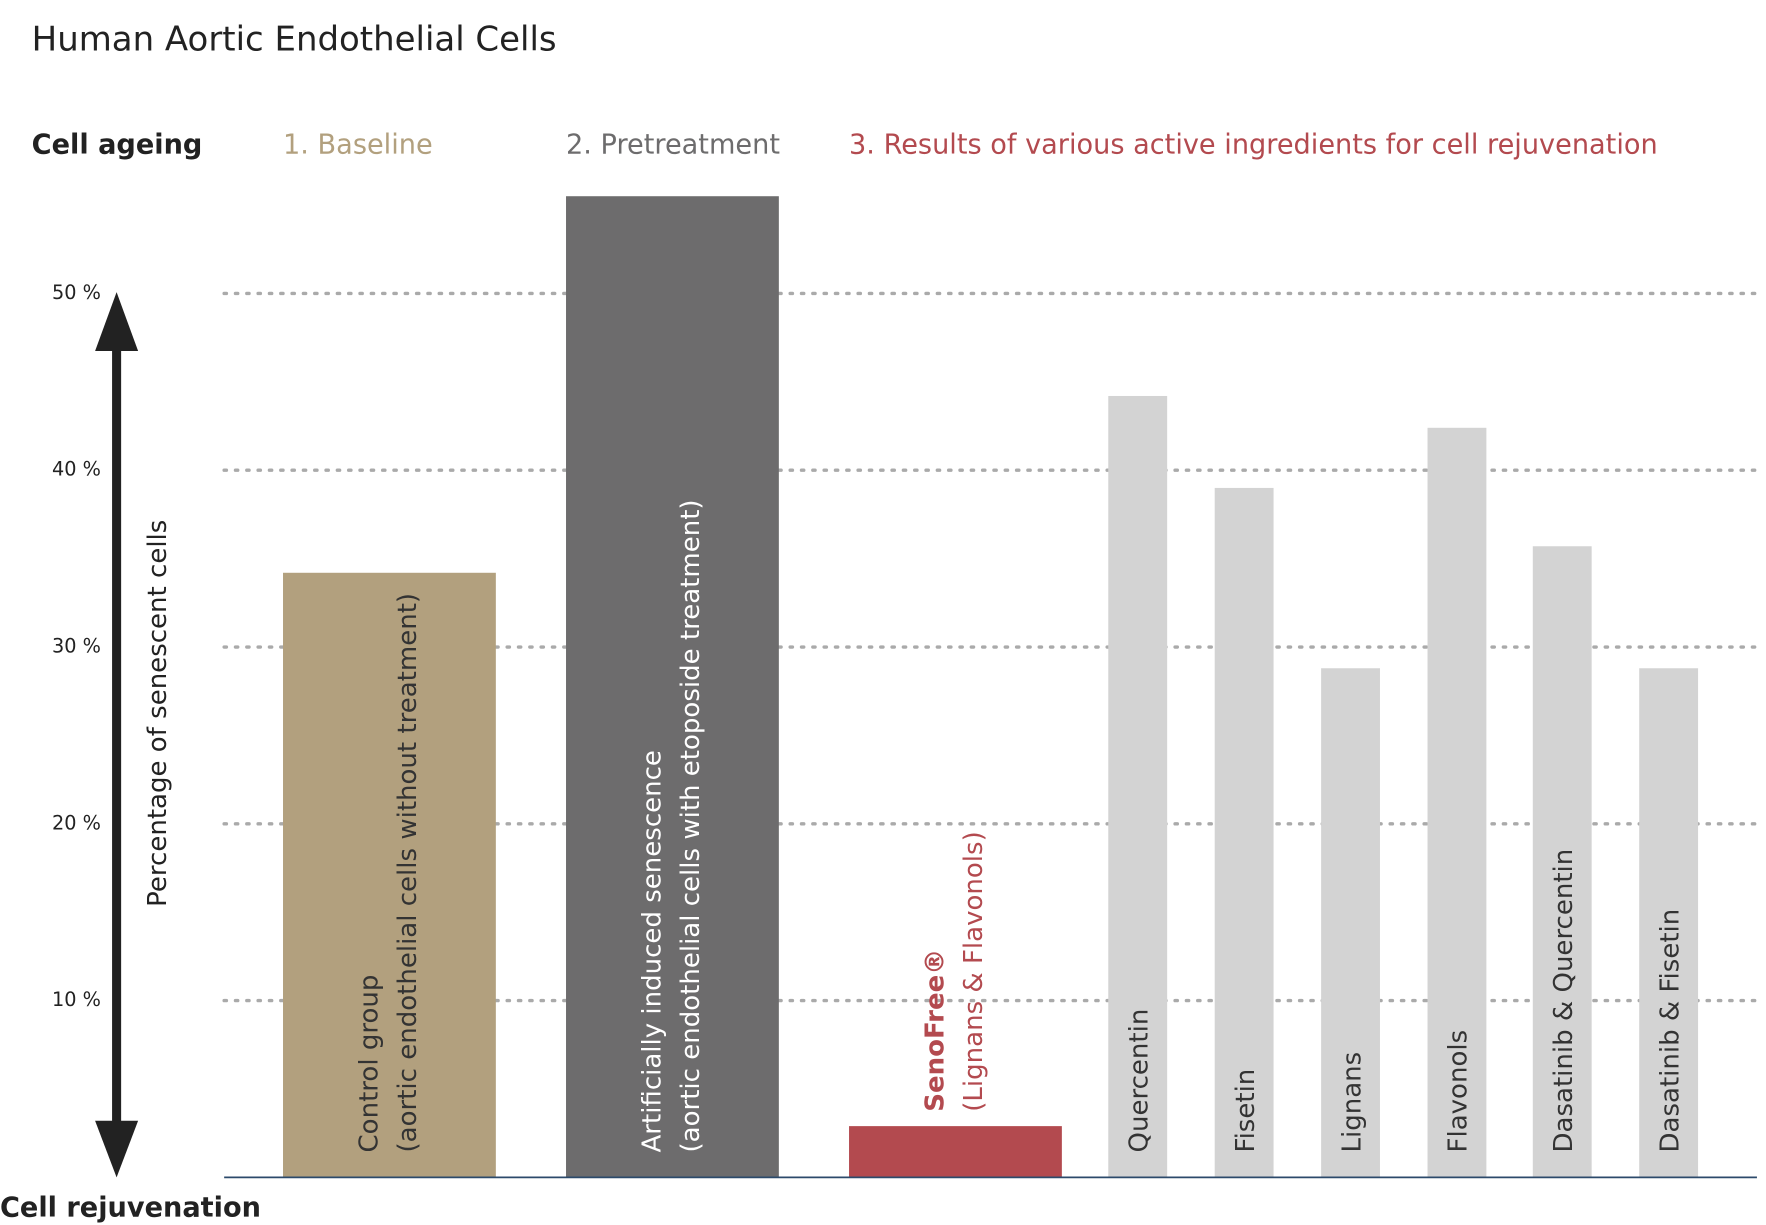 This screenshot has height=1225, width=1766. I want to click on group-label: 2. Pretreatment, so click(673, 145).